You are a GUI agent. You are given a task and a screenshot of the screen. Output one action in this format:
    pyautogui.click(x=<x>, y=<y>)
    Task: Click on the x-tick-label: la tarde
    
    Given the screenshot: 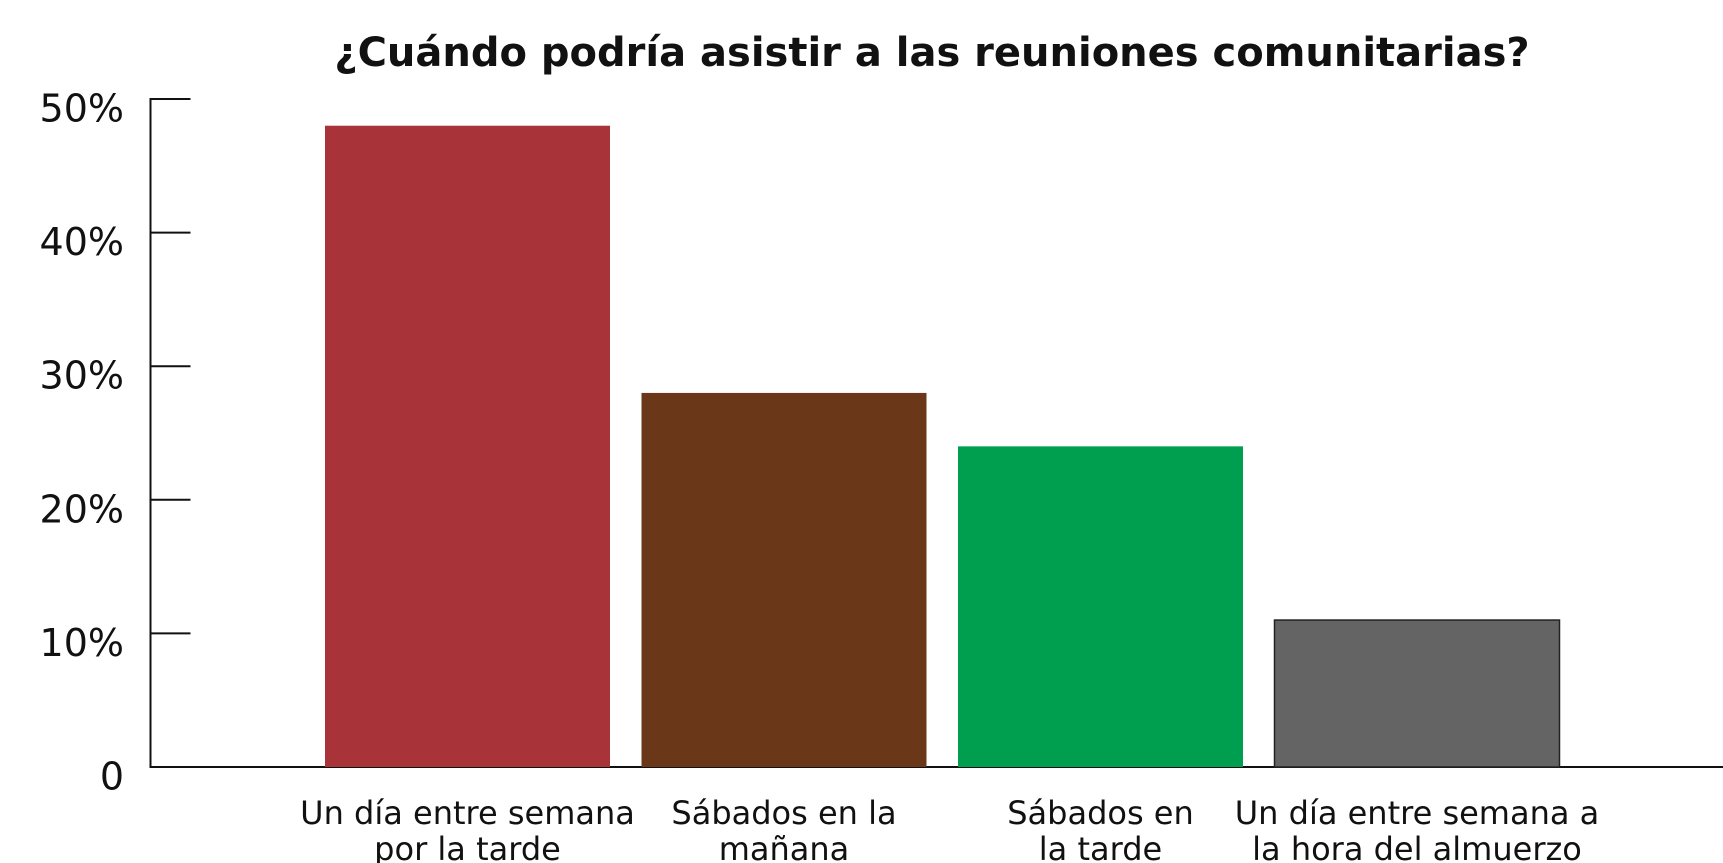 What is the action you would take?
    pyautogui.click(x=1100, y=846)
    